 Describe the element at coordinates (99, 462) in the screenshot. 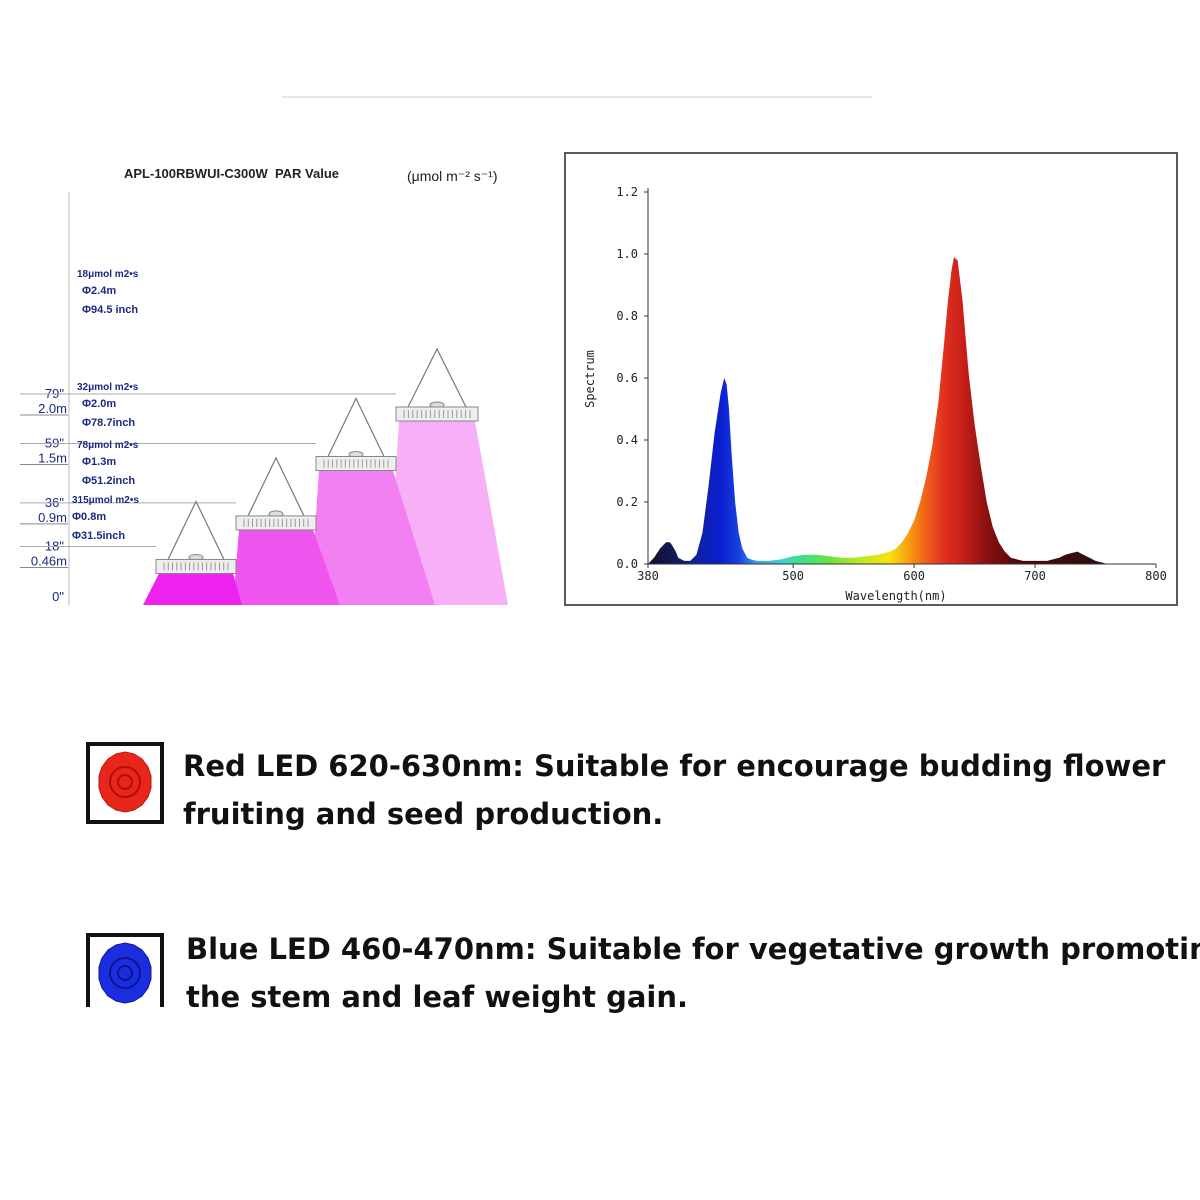

I see `par-level-diameter-m: Φ1.3m` at that location.